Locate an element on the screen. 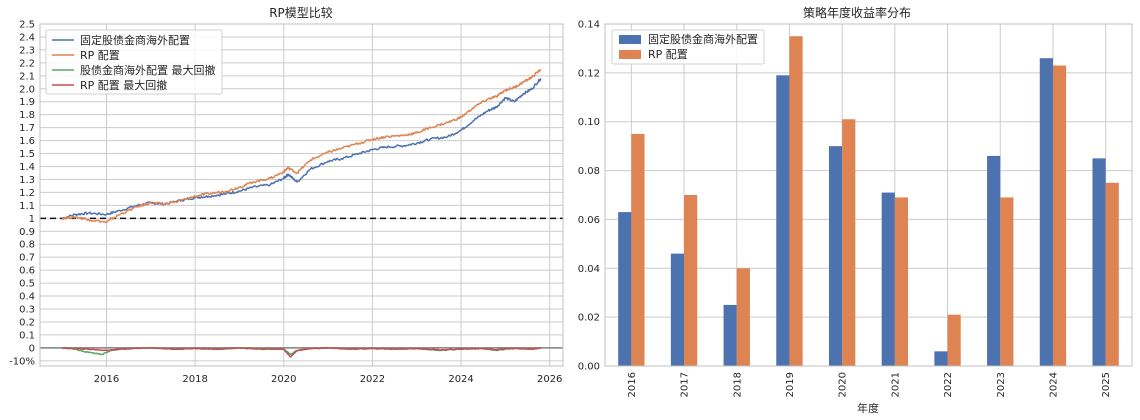 Image resolution: width=1140 pixels, height=420 pixels. line-chart-x-ticks: 2016 2018 2020 2022 2024 2026 is located at coordinates (328, 379).